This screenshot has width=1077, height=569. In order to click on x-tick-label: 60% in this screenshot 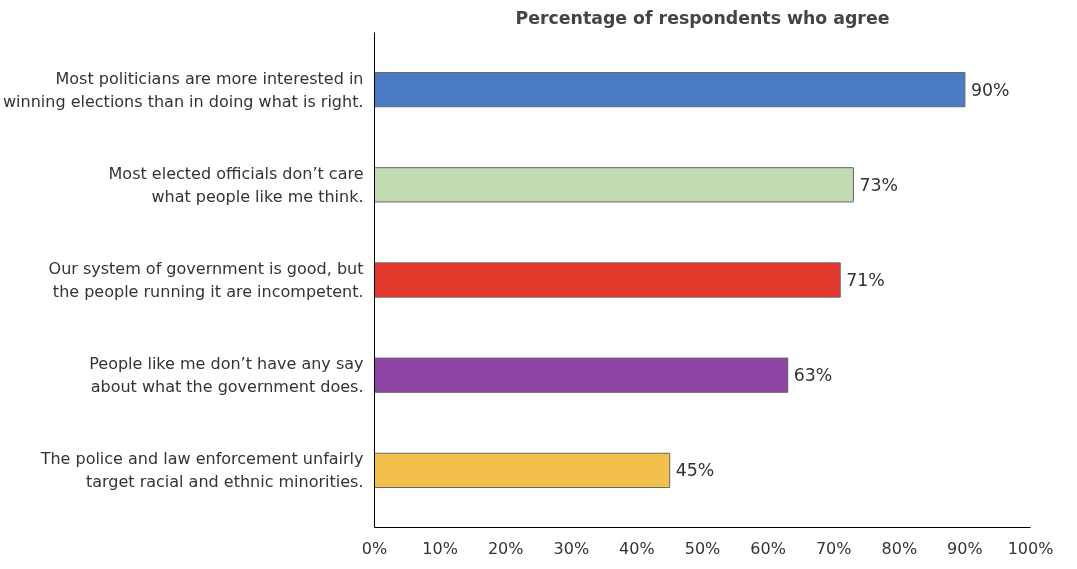, I will do `click(768, 548)`.